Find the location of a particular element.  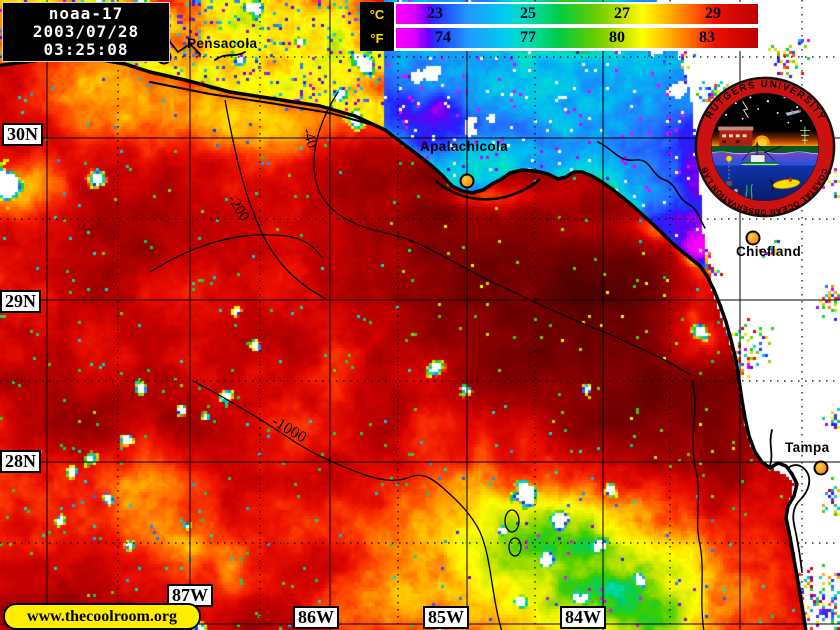

city-marker-chiefland is located at coordinates (753, 238).